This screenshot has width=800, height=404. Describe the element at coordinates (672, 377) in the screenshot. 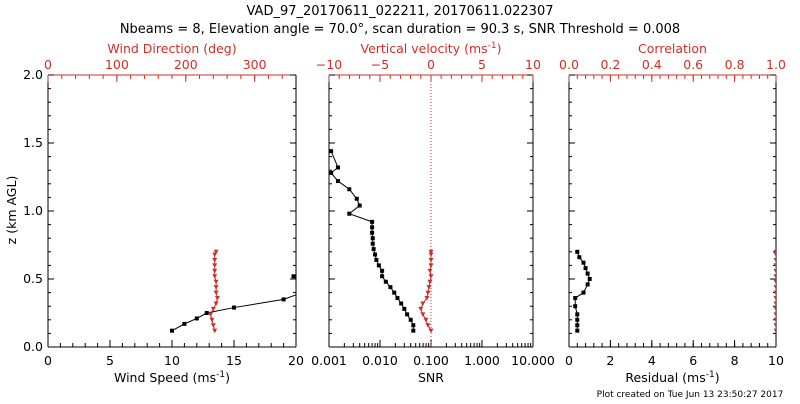

I see `x-axis-label: Residual (ms-1)` at that location.